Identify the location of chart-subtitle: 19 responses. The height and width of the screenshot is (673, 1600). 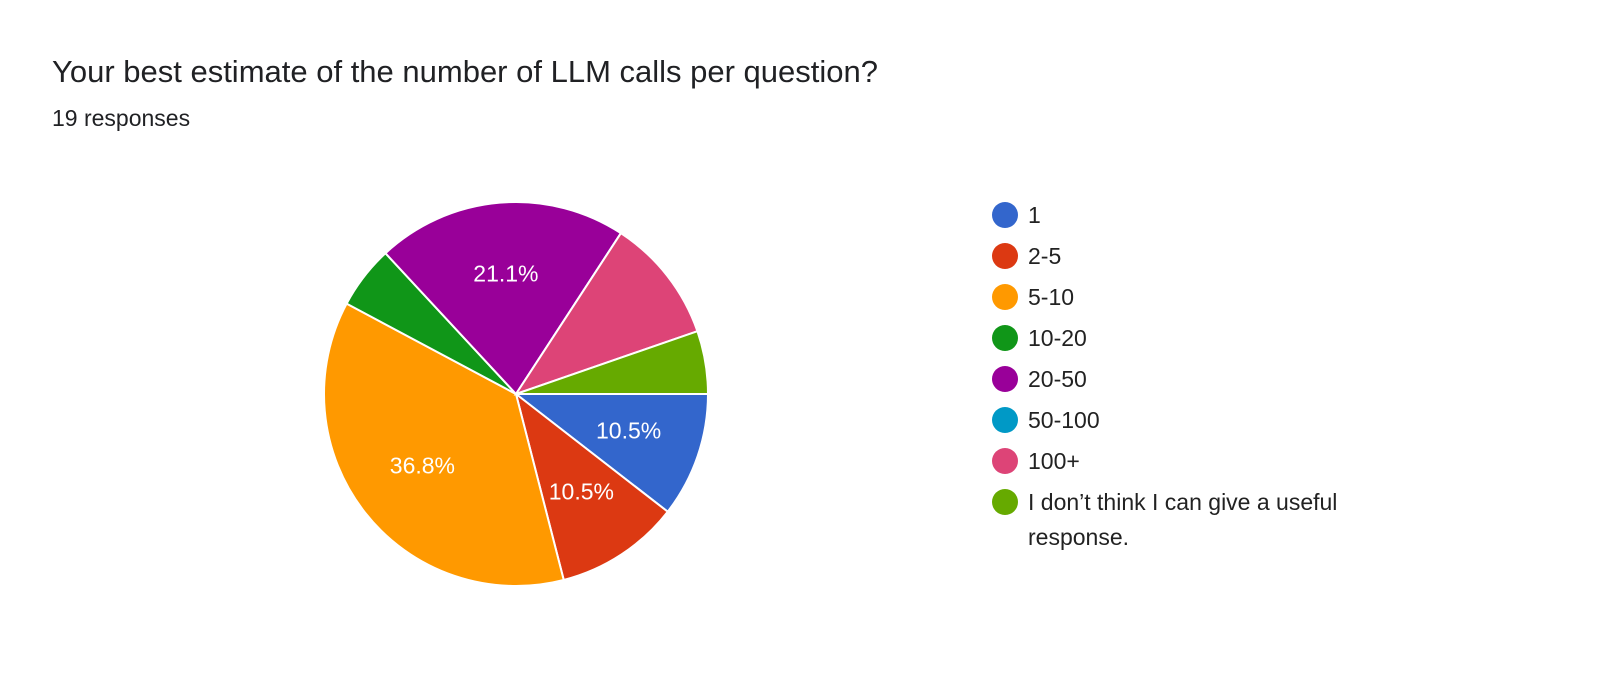
(121, 118).